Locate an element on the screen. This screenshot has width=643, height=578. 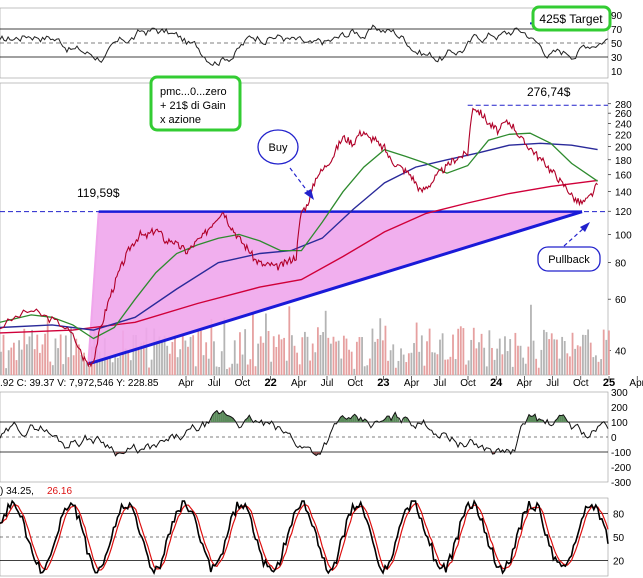
rsi-tick: 70 is located at coordinates (617, 30).